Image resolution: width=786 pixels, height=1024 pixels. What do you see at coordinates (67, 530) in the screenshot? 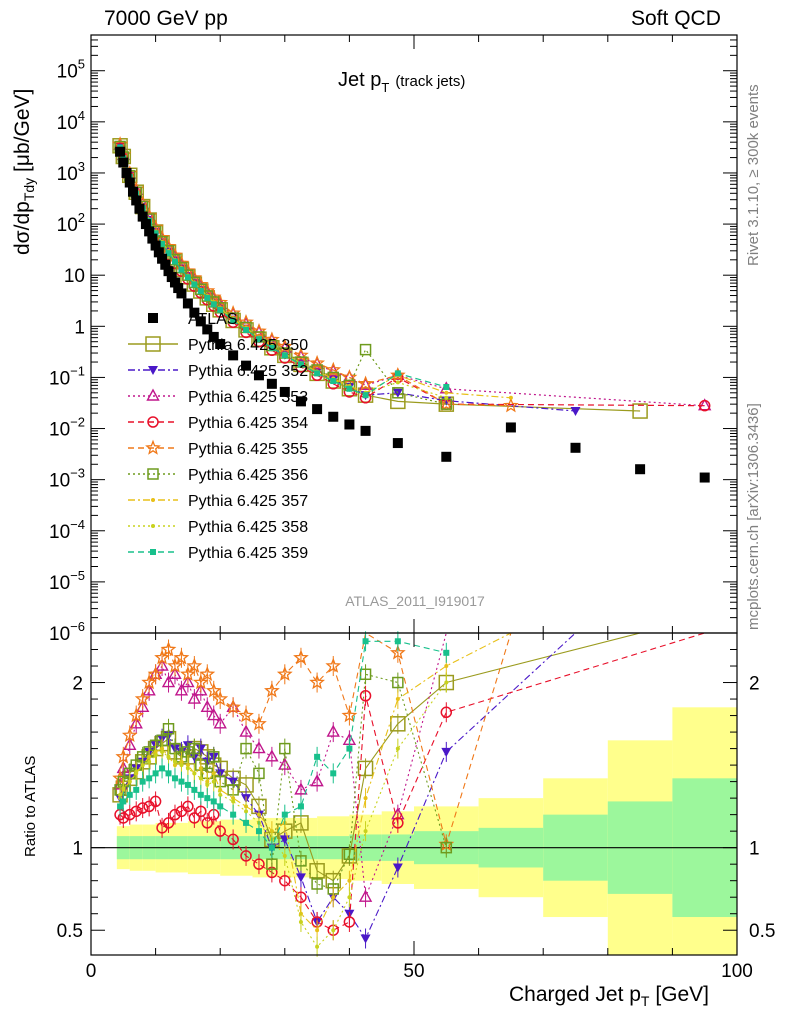
I see `y-tick-label: 10⁻⁴` at bounding box center [67, 530].